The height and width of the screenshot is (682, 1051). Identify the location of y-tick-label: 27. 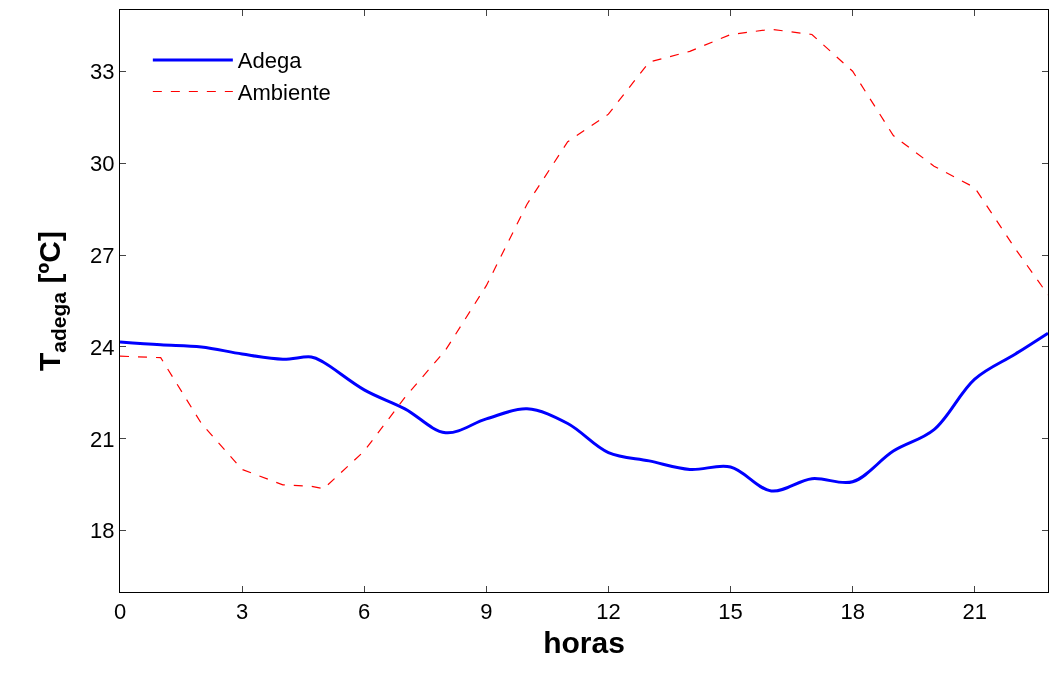
(102, 255).